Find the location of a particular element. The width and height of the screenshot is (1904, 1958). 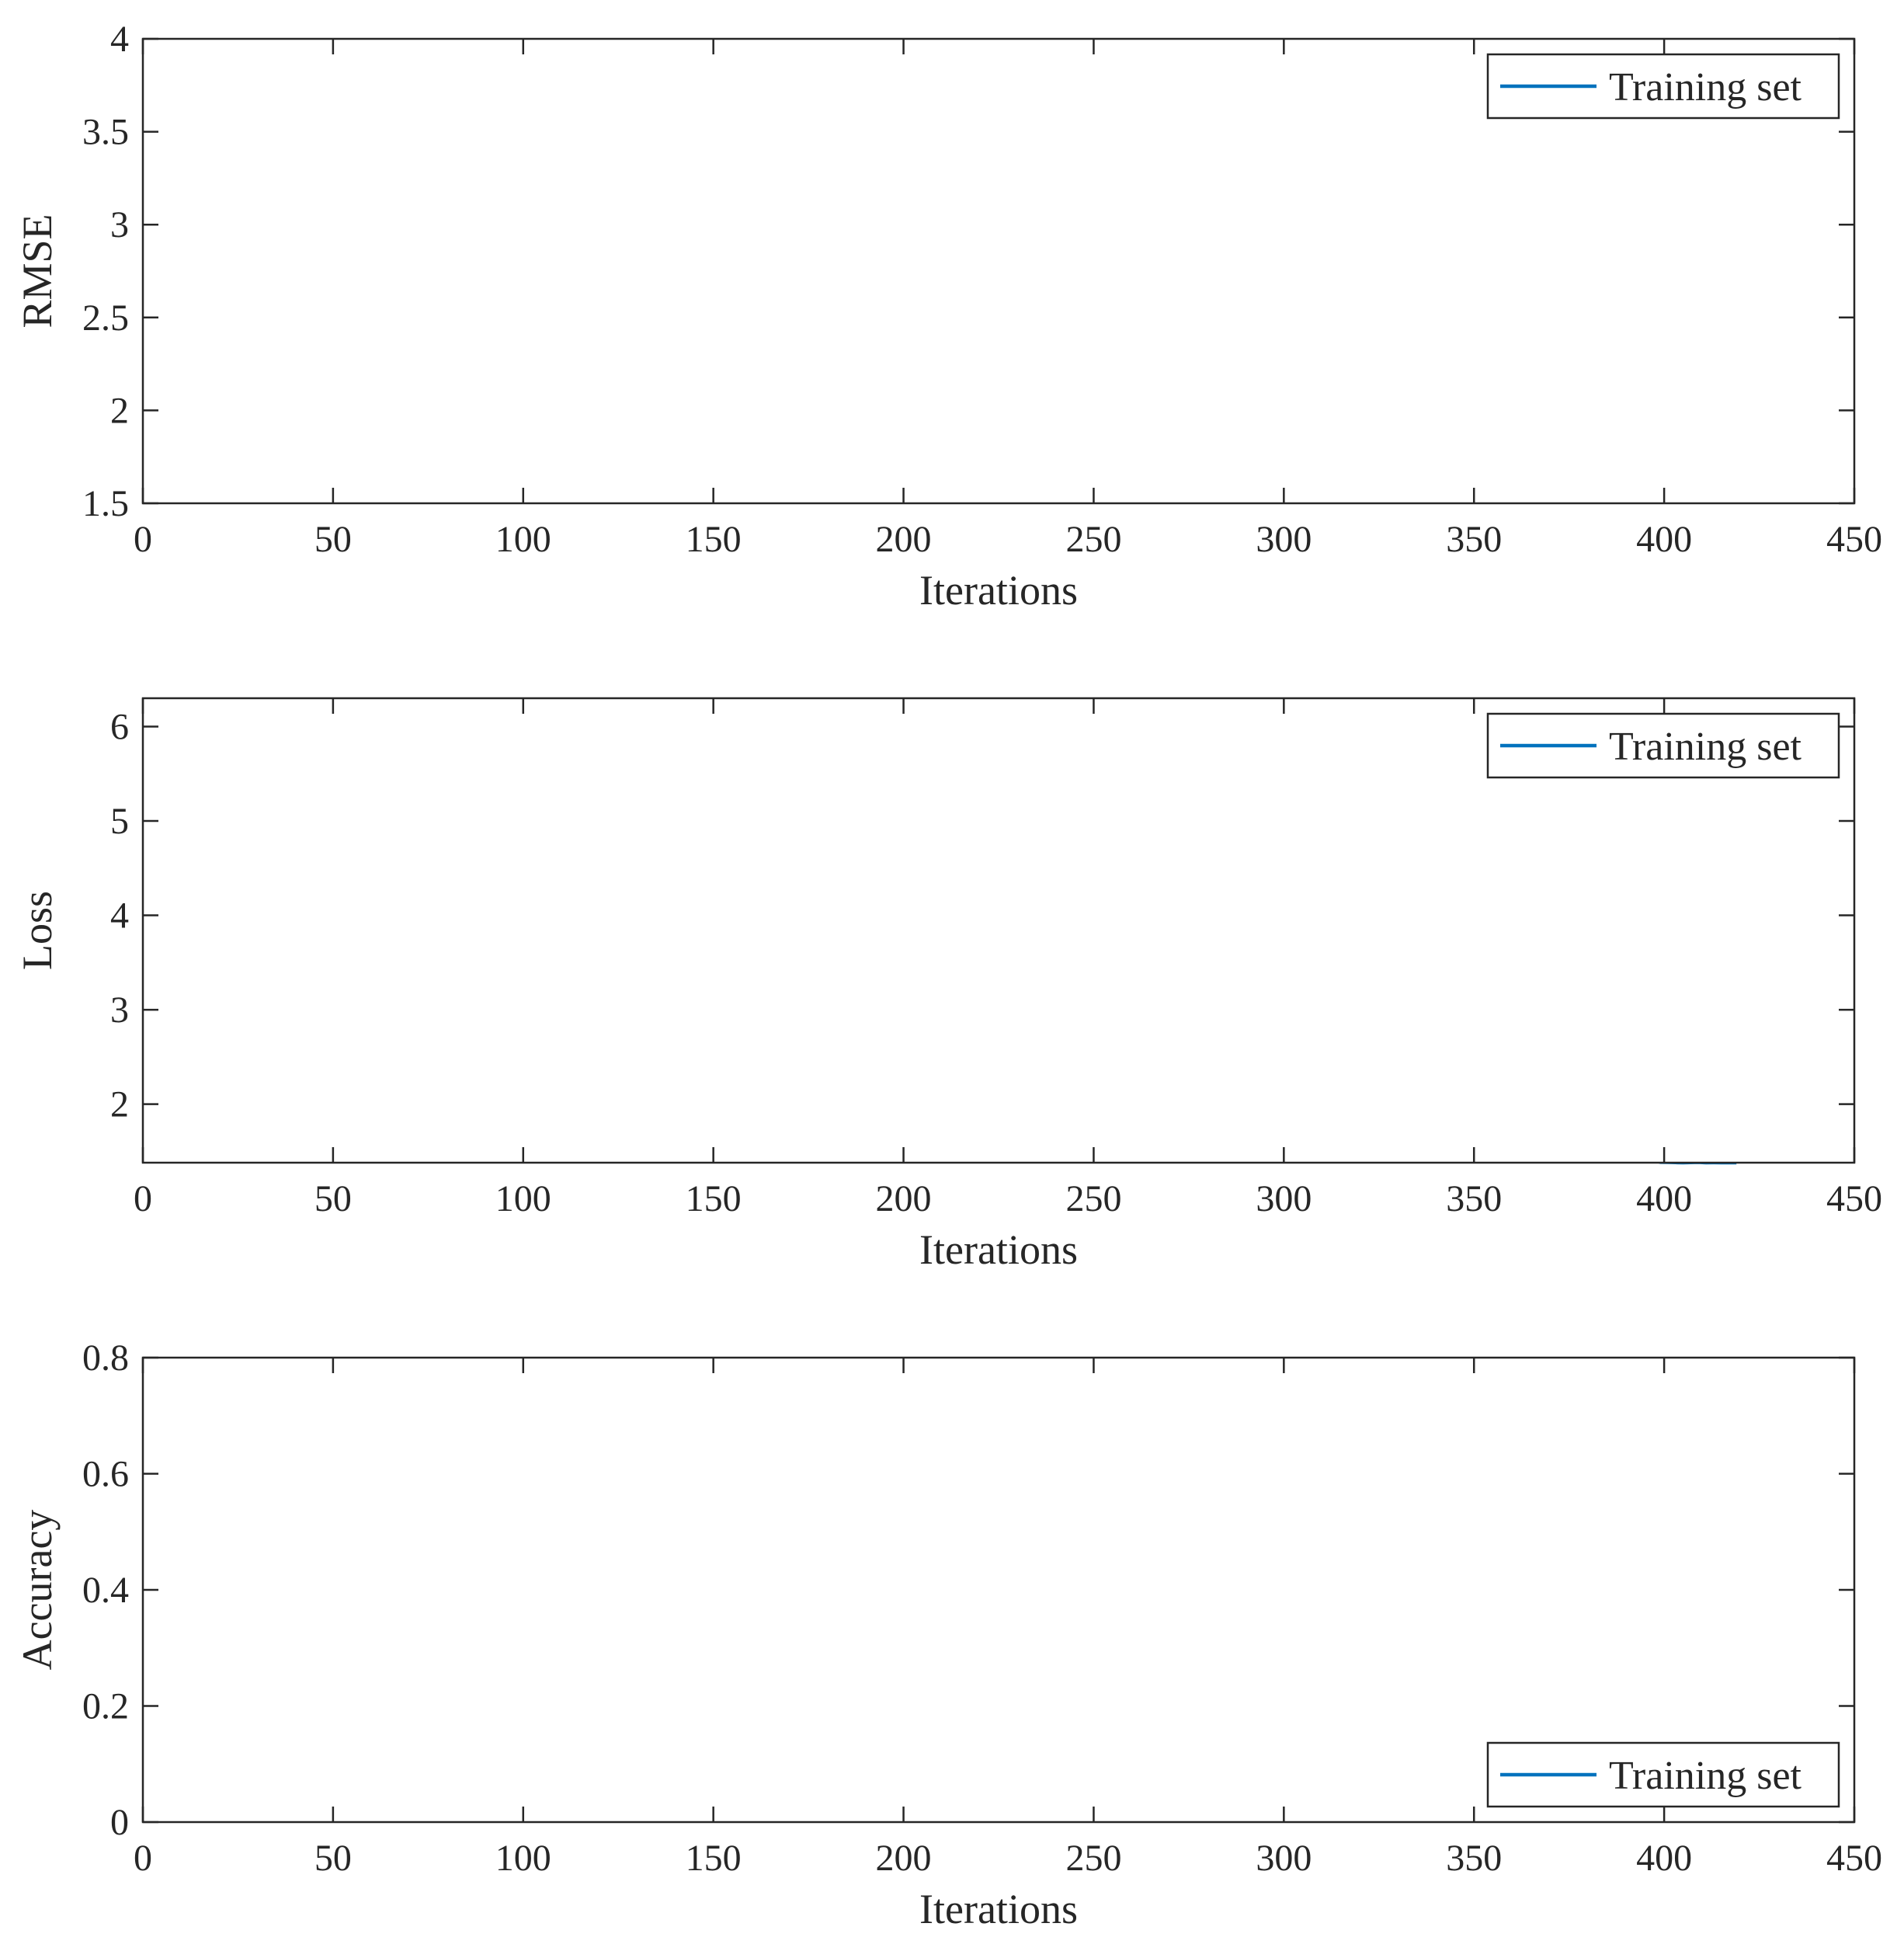

accuracy-y-axis-label: Accuracy is located at coordinates (38, 1590).